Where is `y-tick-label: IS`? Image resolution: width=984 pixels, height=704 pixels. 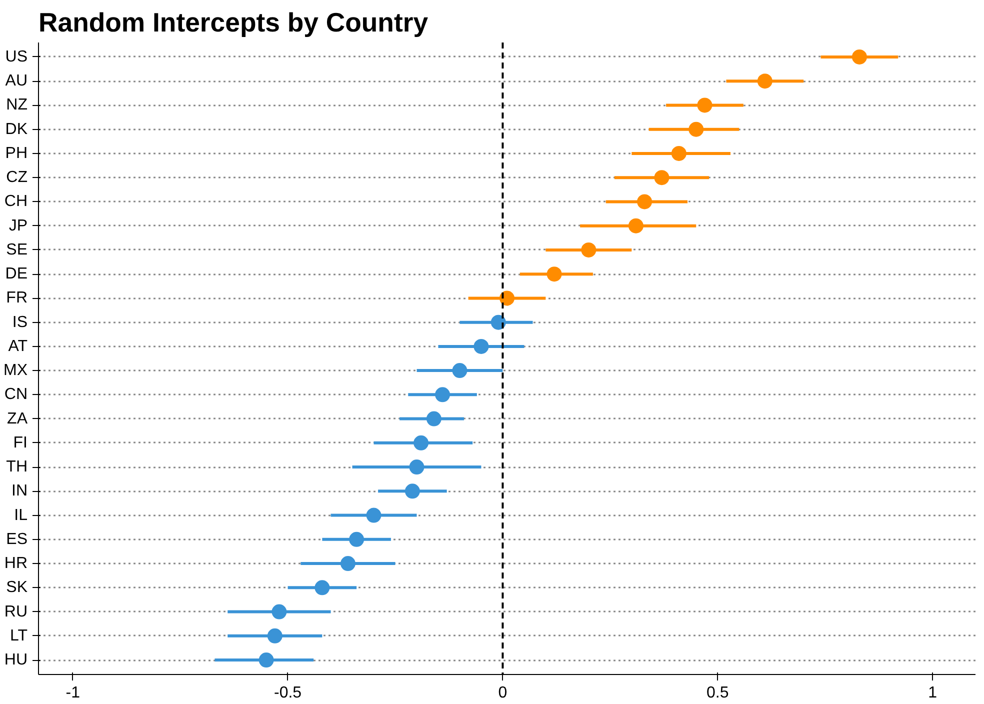
y-tick-label: IS is located at coordinates (20, 322).